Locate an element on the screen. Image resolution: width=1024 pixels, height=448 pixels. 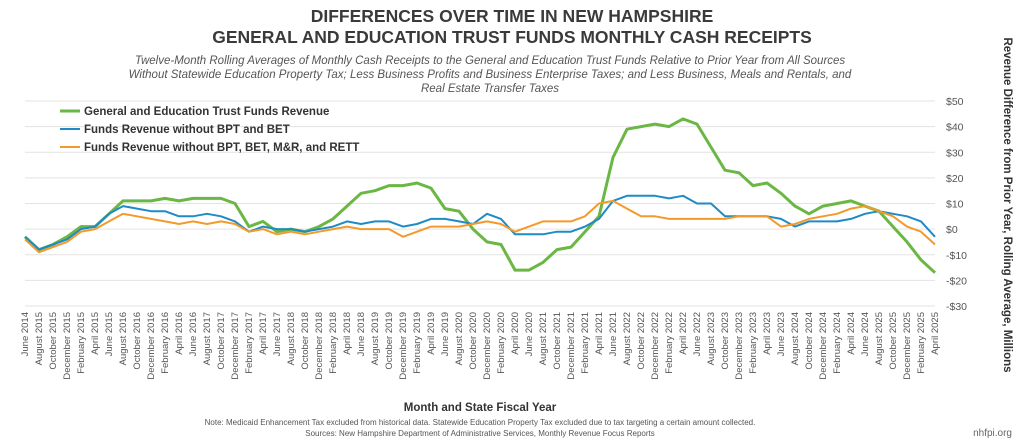
x-tick-label: December 2020 is located at coordinates (487, 346).